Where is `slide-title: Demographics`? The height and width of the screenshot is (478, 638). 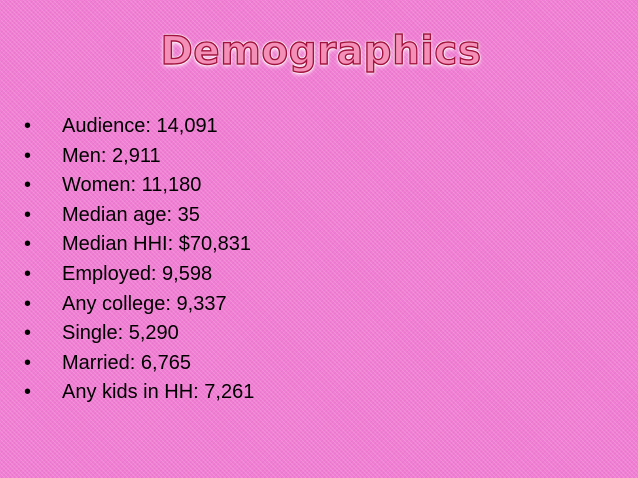 slide-title: Demographics is located at coordinates (319, 51).